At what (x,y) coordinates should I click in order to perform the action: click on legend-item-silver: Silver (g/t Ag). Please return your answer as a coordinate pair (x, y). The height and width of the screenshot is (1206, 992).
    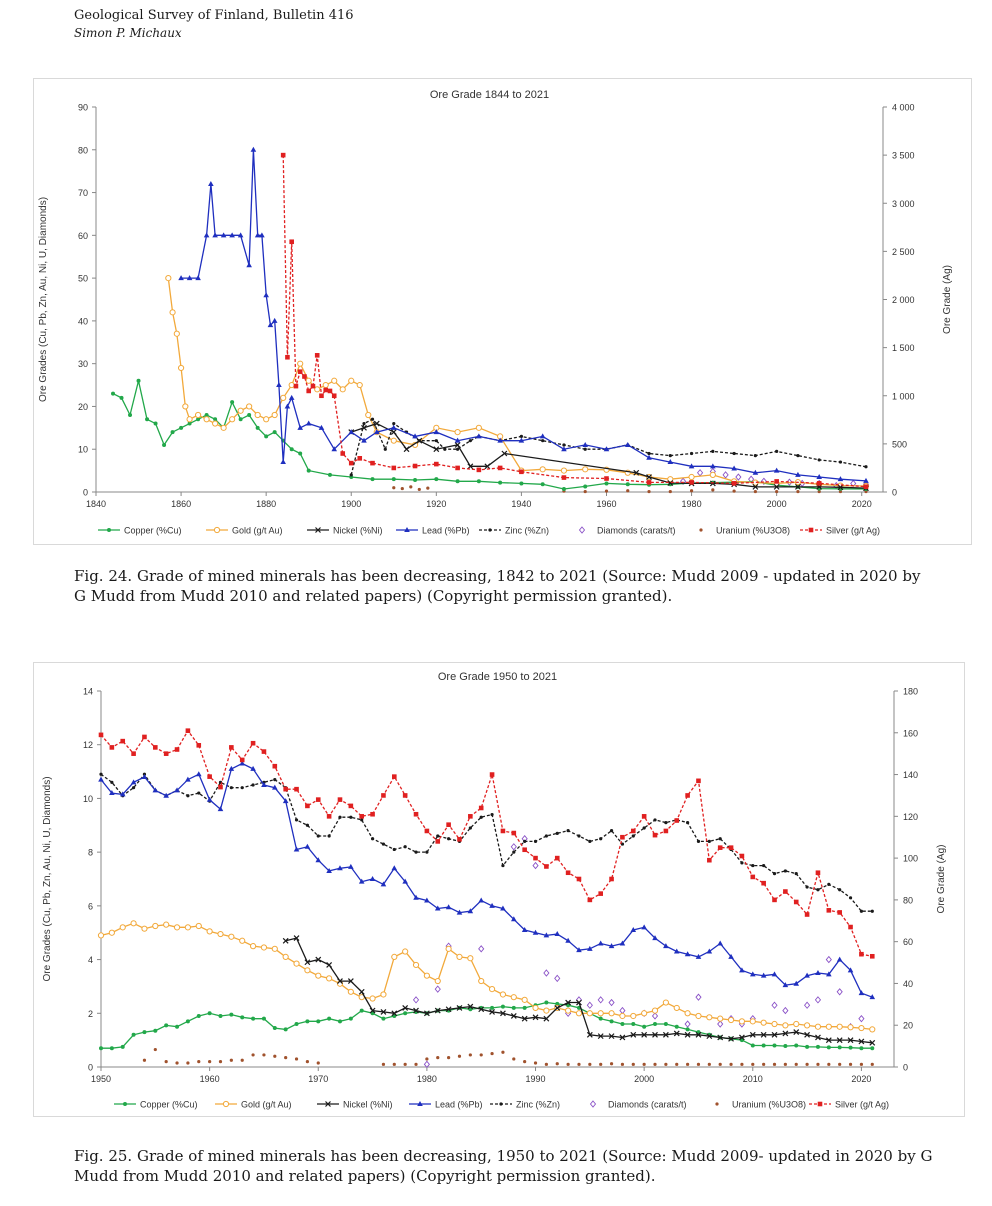
    Looking at the image, I should click on (840, 531).